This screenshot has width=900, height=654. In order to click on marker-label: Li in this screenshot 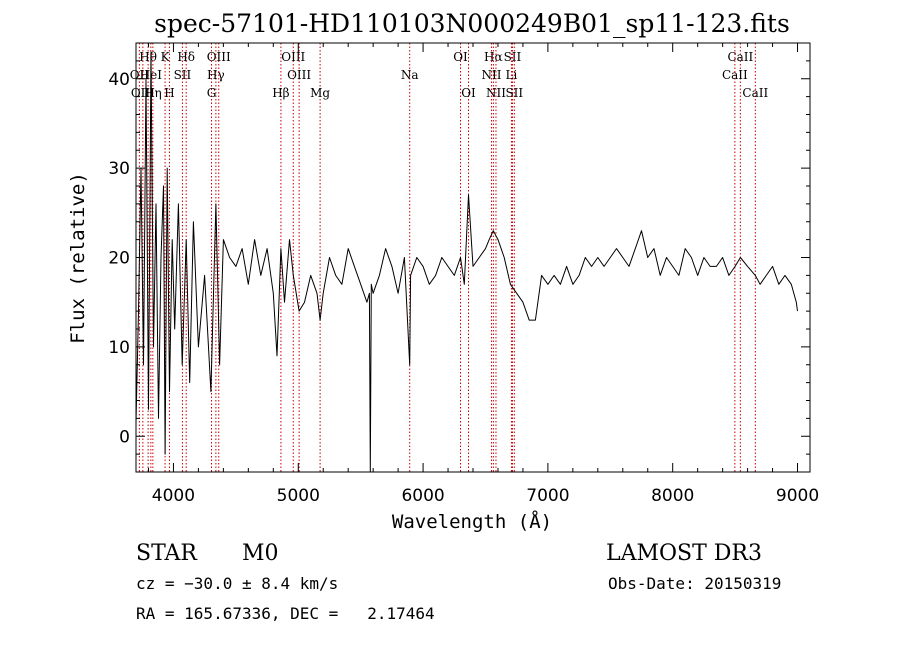, I will do `click(512, 75)`.